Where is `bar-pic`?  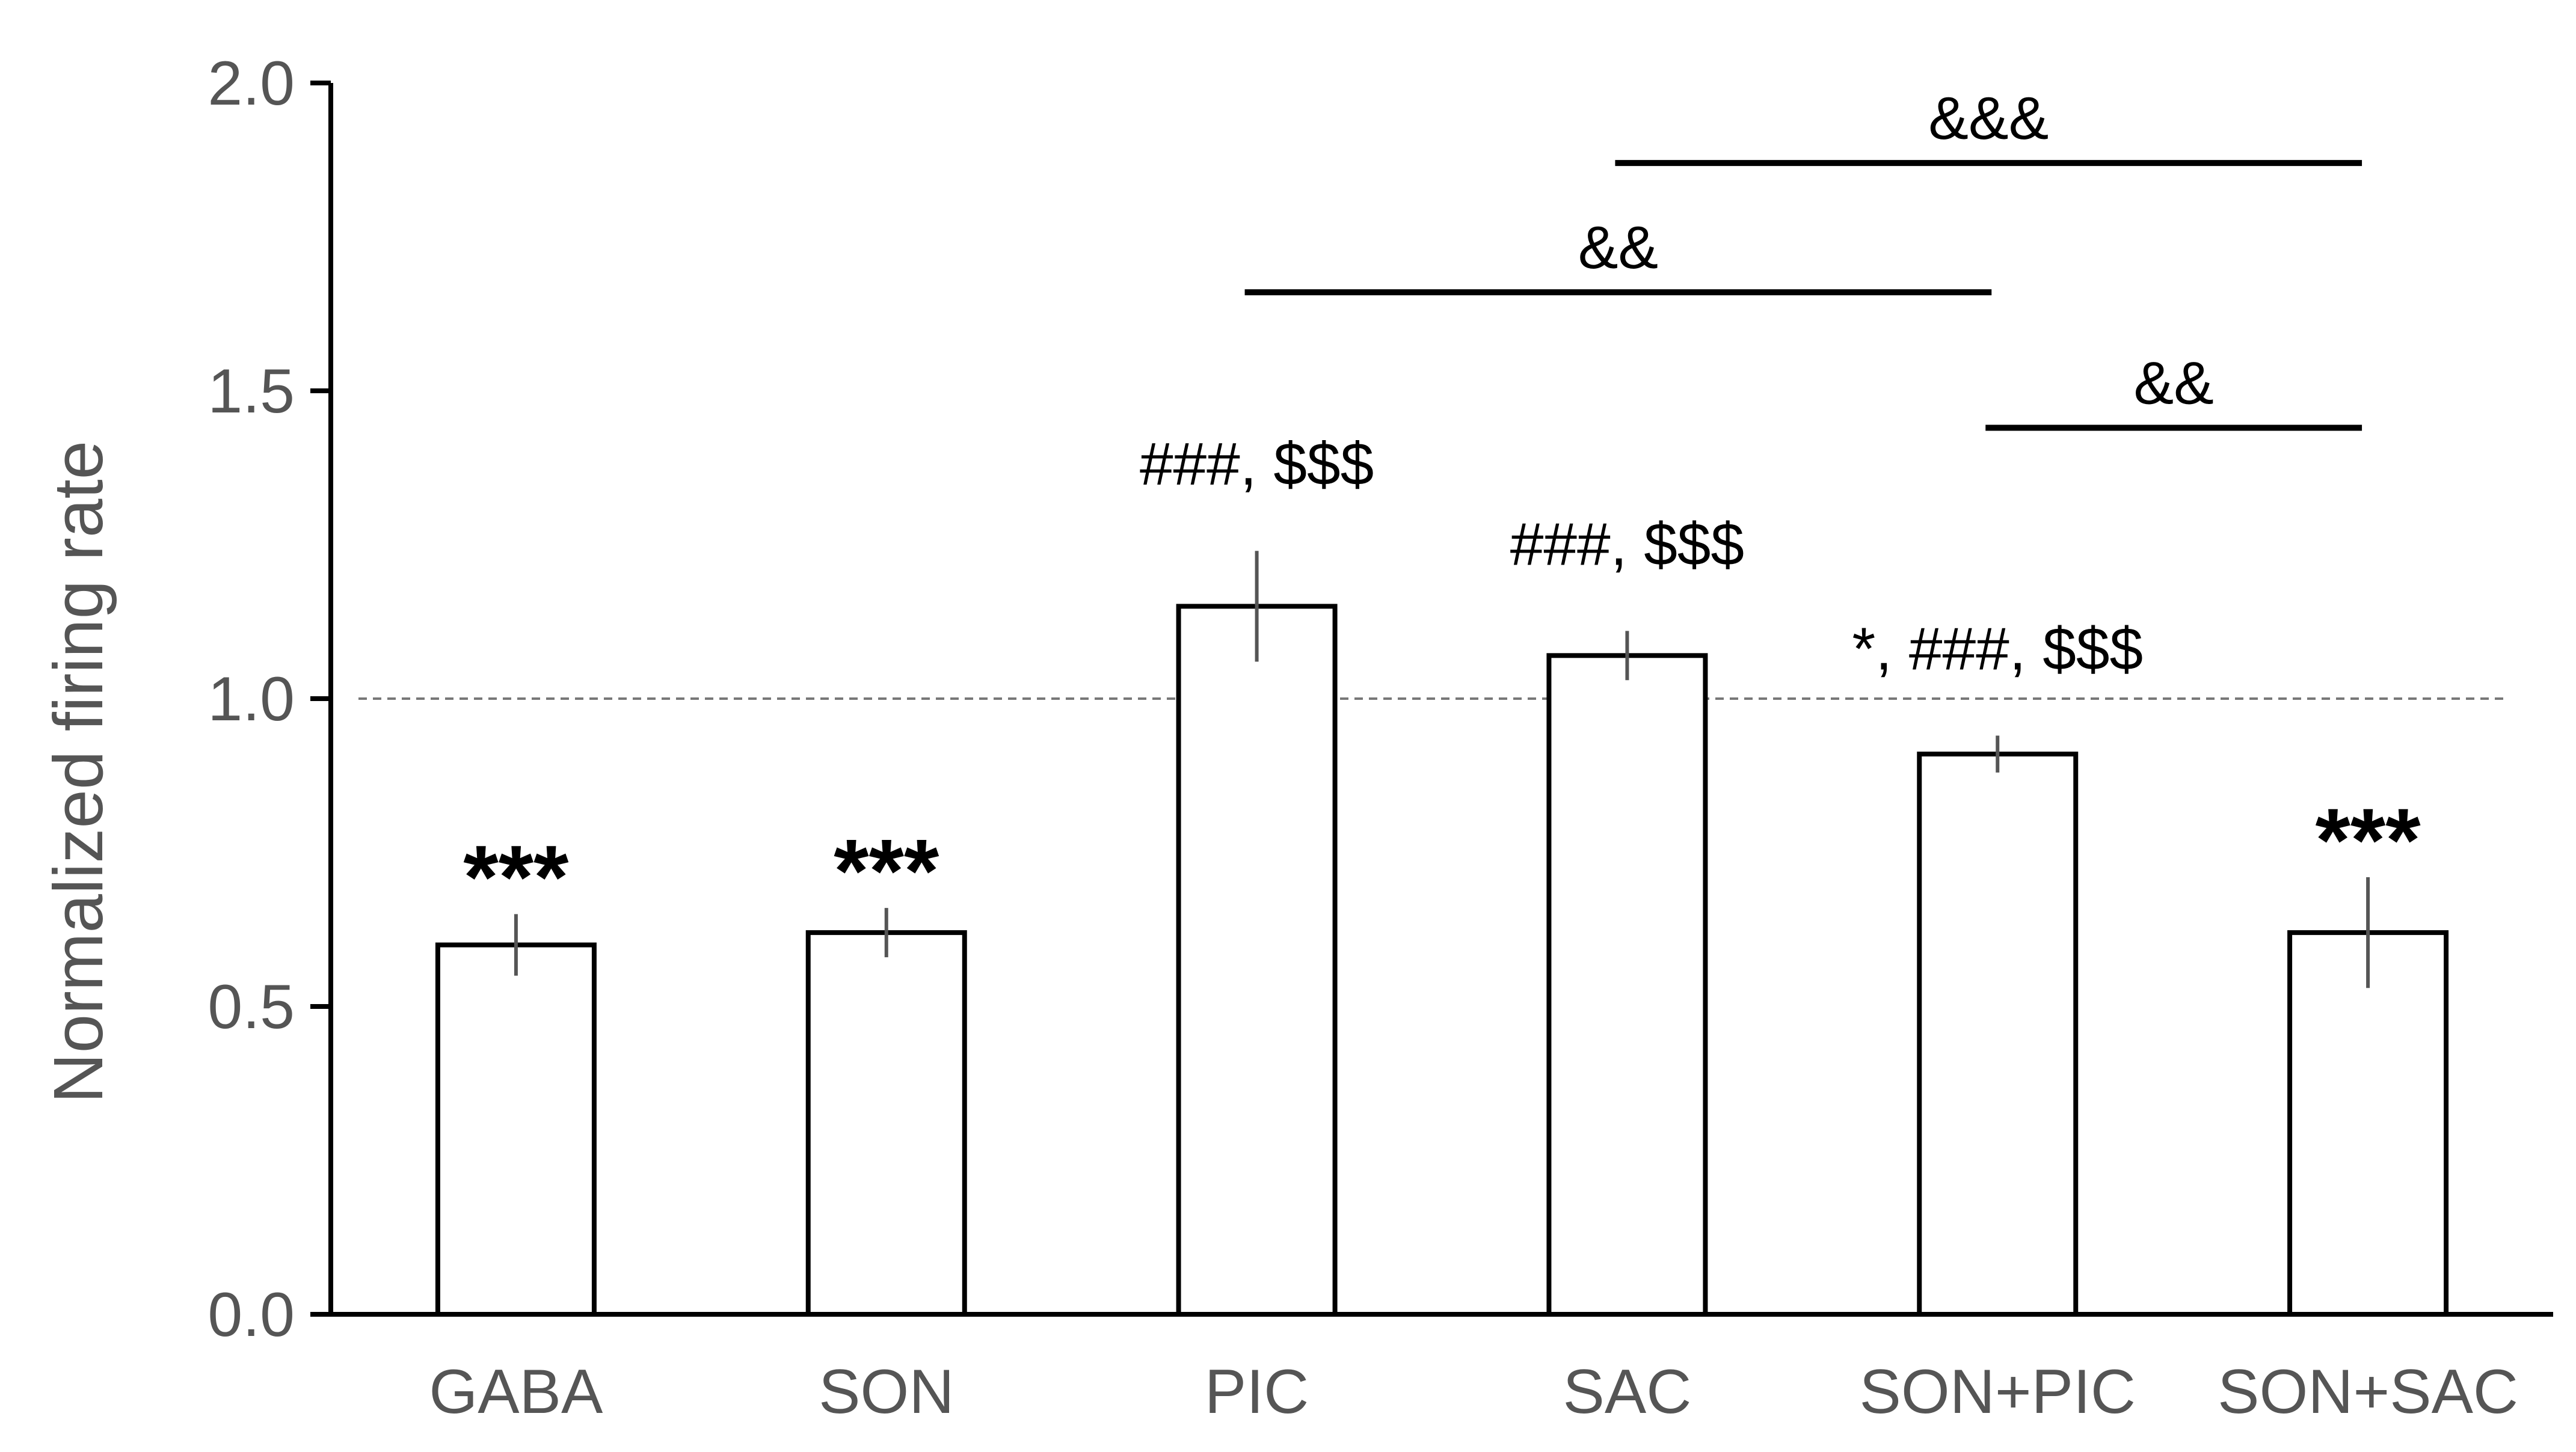
bar-pic is located at coordinates (1257, 960).